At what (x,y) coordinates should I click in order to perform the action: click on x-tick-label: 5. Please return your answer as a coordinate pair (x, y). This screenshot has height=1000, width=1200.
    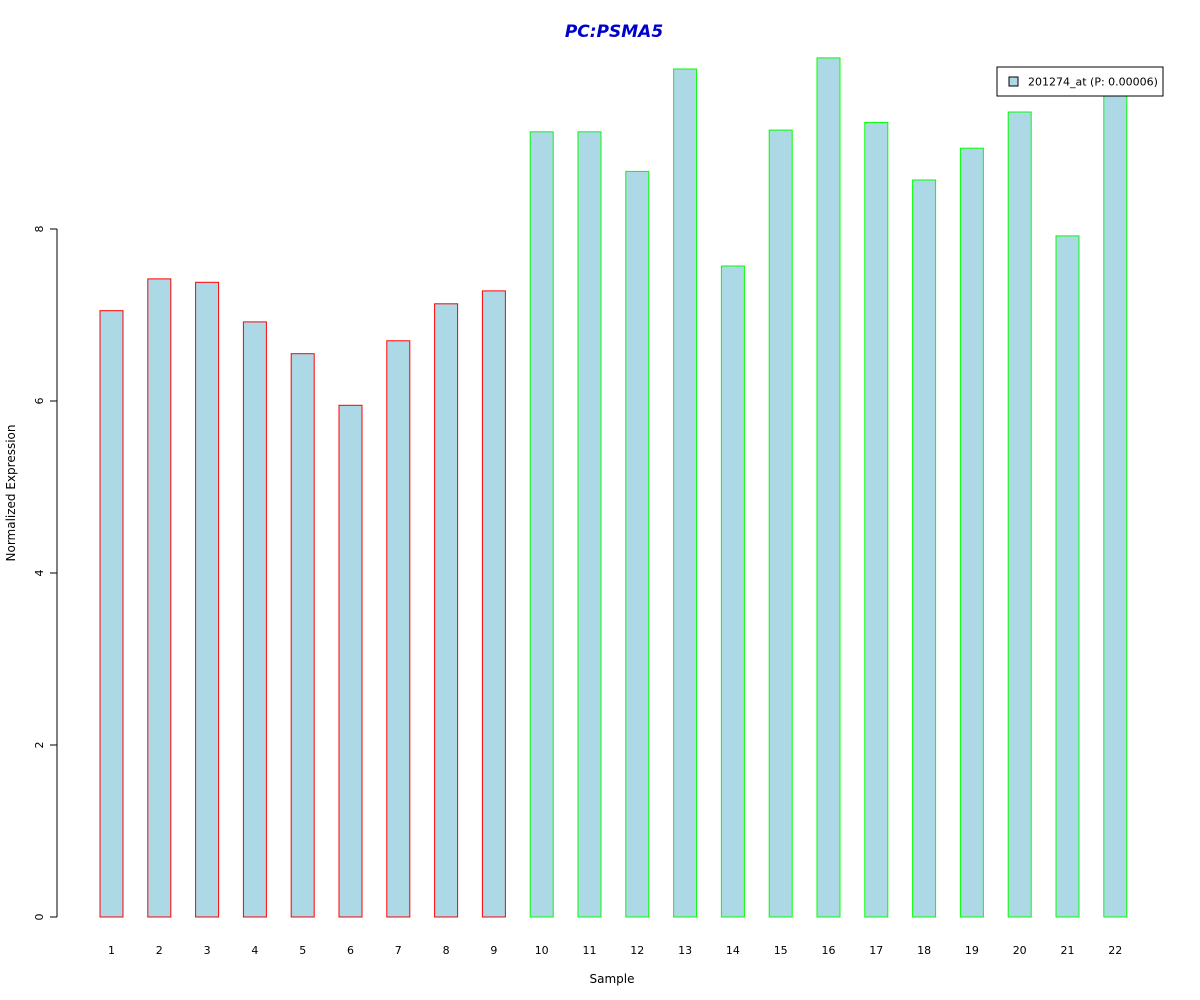
    Looking at the image, I should click on (302, 950).